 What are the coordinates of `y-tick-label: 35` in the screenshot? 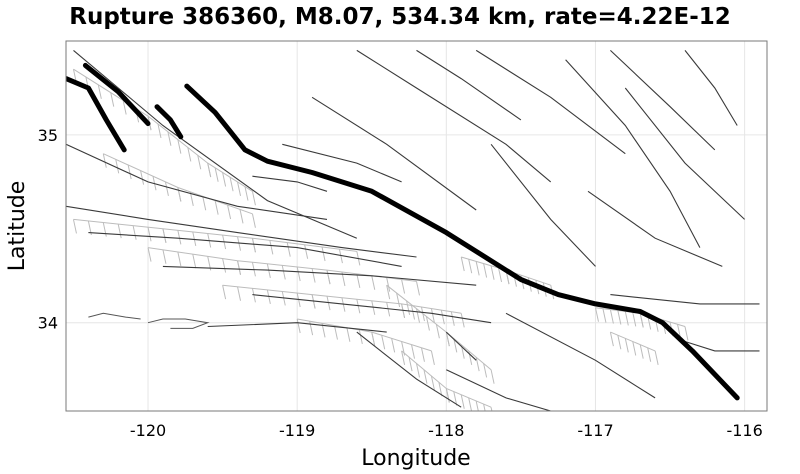 It's located at (48, 135).